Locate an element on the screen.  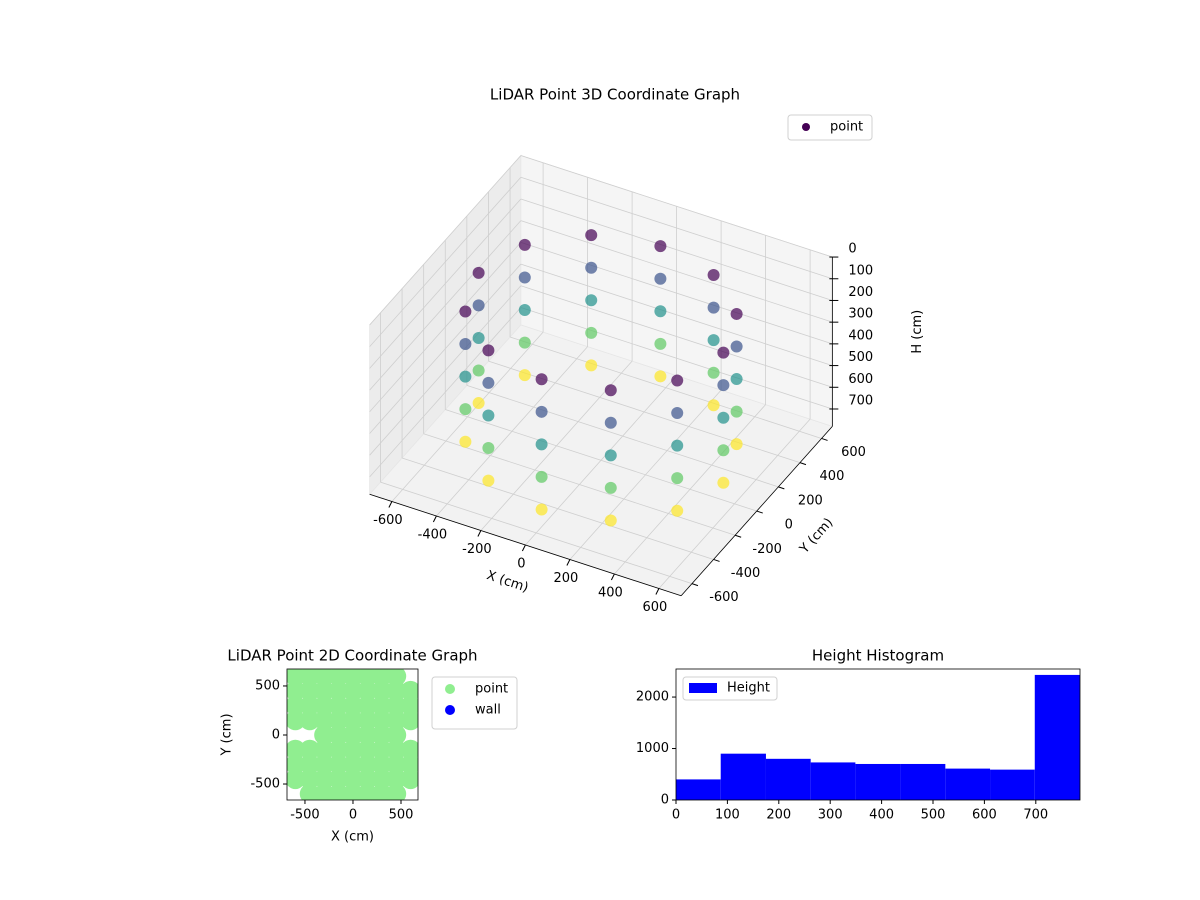
x-tick-label: -600 is located at coordinates (388, 520).